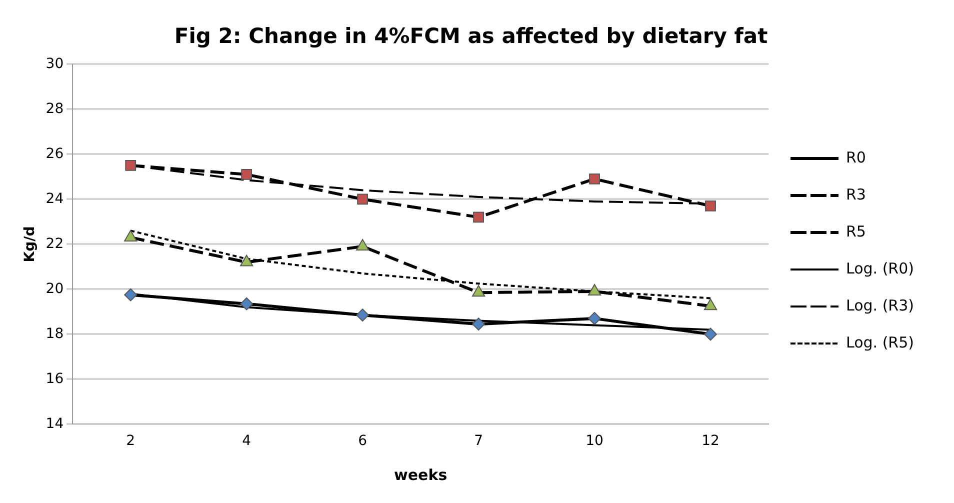  I want to click on y-tick-label: 28, so click(55, 108).